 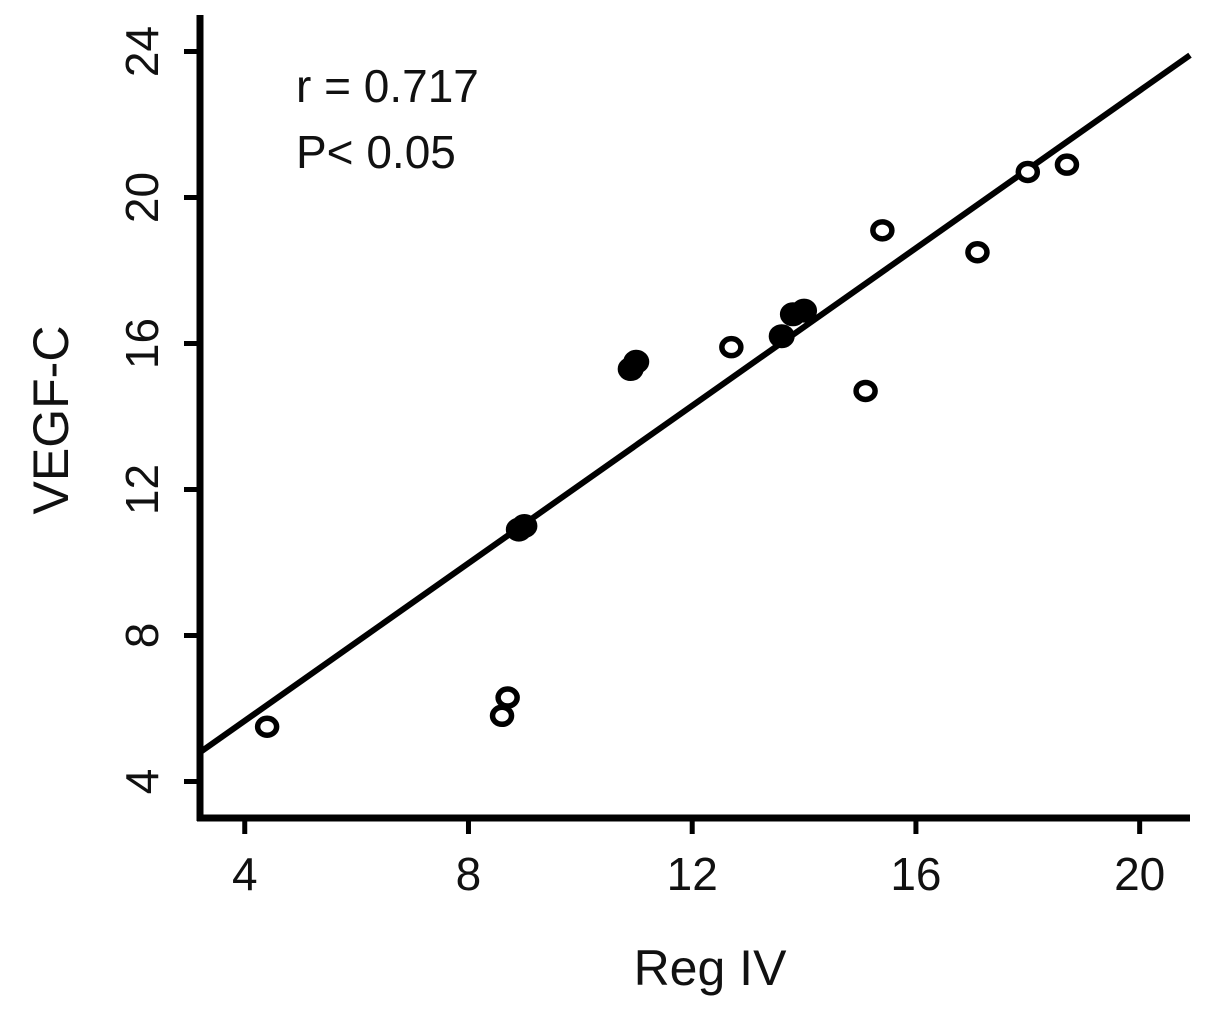 I want to click on y-tick-label: 8, so click(x=142, y=636).